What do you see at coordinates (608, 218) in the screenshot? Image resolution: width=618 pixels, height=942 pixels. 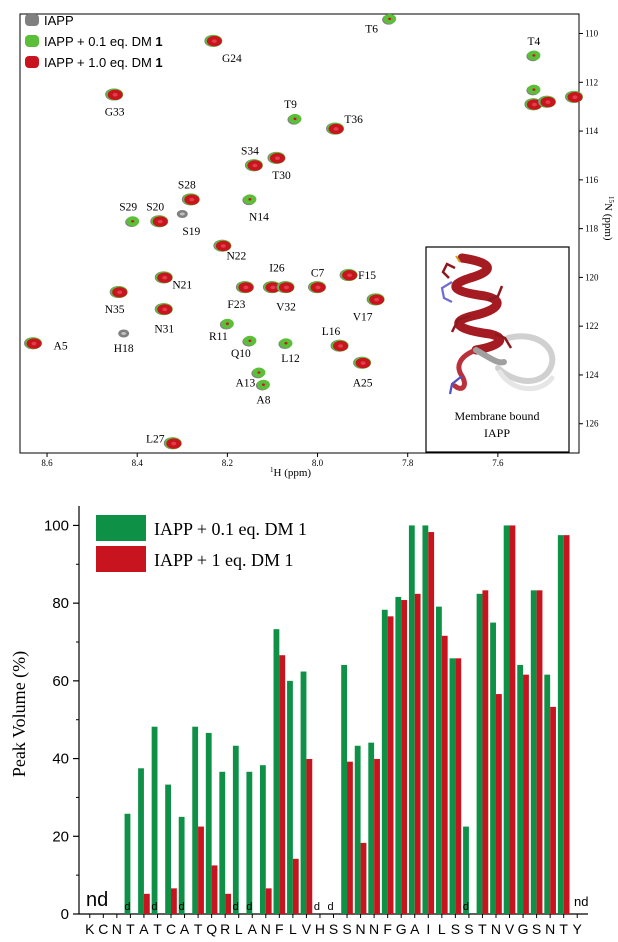 I see `nmr-y-axis-title: 15N (ppm)` at bounding box center [608, 218].